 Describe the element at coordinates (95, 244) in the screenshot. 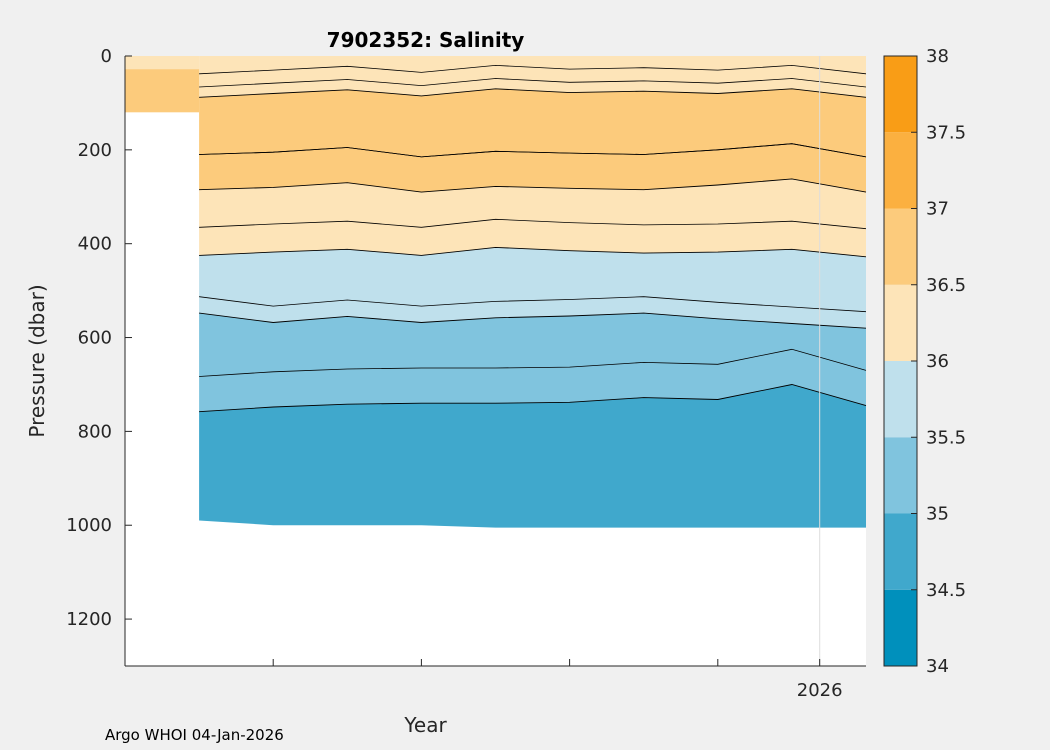

I see `y-tick-label: 400` at that location.